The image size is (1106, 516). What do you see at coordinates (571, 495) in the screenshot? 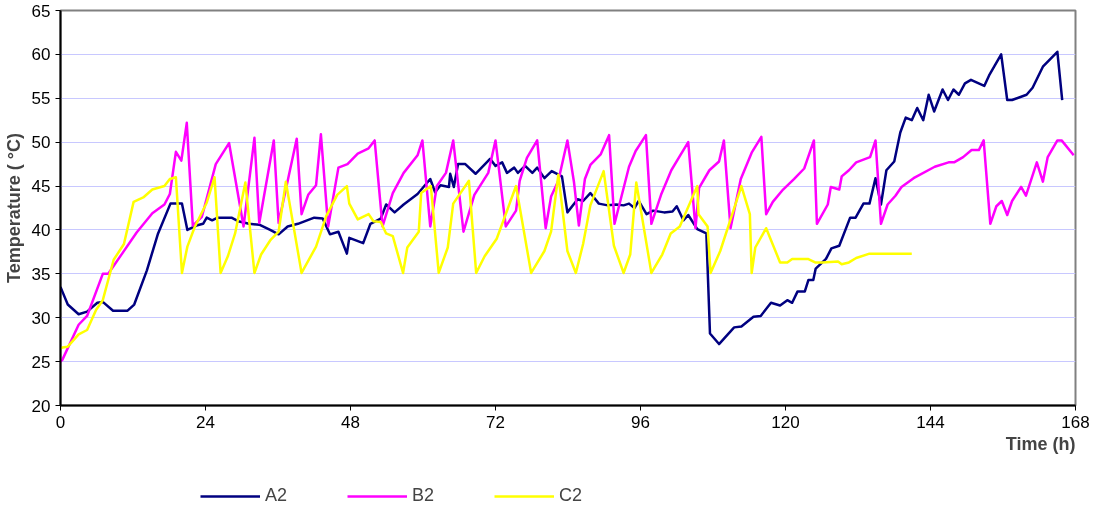
I see `legend-label: C2` at bounding box center [571, 495].